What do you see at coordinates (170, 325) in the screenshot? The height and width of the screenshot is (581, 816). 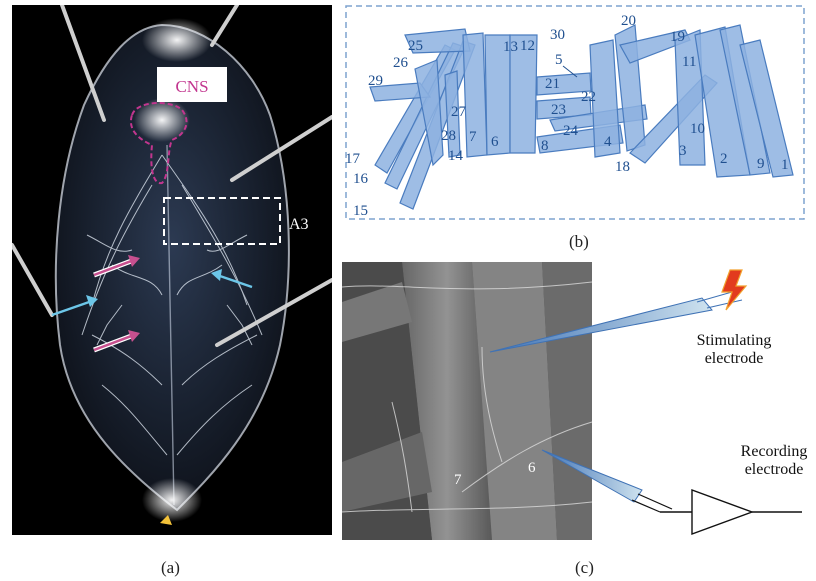 I see `midline` at bounding box center [170, 325].